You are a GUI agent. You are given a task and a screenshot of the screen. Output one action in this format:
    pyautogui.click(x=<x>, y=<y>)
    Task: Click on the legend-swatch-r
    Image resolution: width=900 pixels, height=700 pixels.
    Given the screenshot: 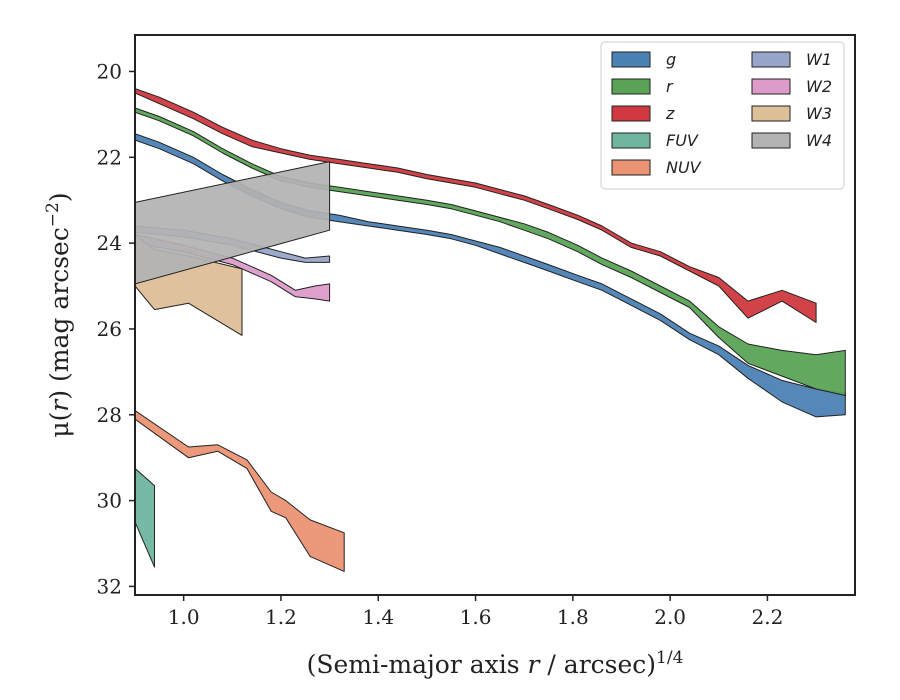 What is the action you would take?
    pyautogui.click(x=631, y=86)
    